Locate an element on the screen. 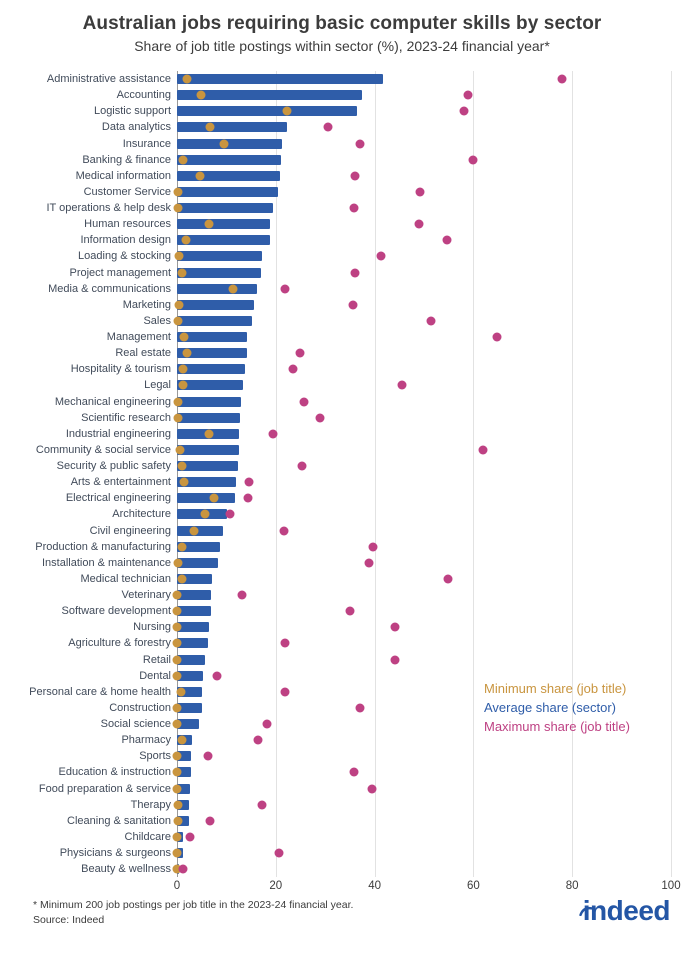 Image resolution: width=684 pixels, height=953 pixels. chart-row: Scientific research is located at coordinates (342, 418).